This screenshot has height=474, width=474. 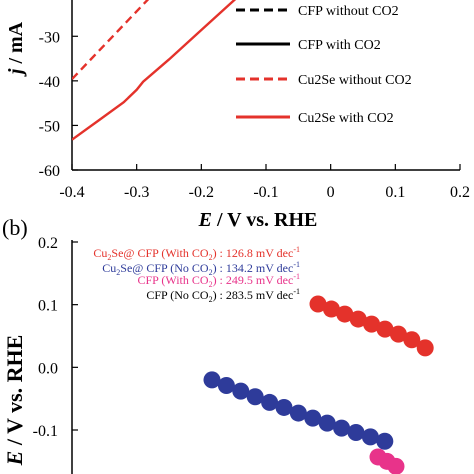 What do you see at coordinates (460, 192) in the screenshot?
I see `panel-a-x-tick-label: 0.2` at bounding box center [460, 192].